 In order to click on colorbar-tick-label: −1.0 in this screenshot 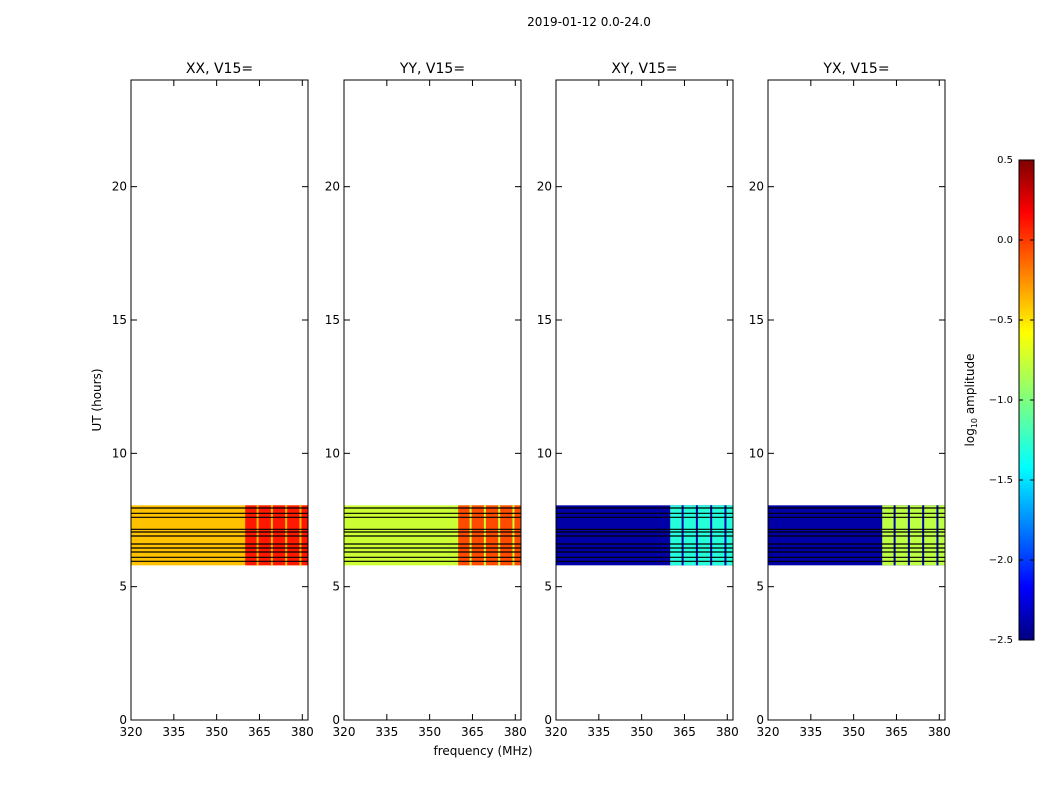, I will do `click(1001, 400)`.